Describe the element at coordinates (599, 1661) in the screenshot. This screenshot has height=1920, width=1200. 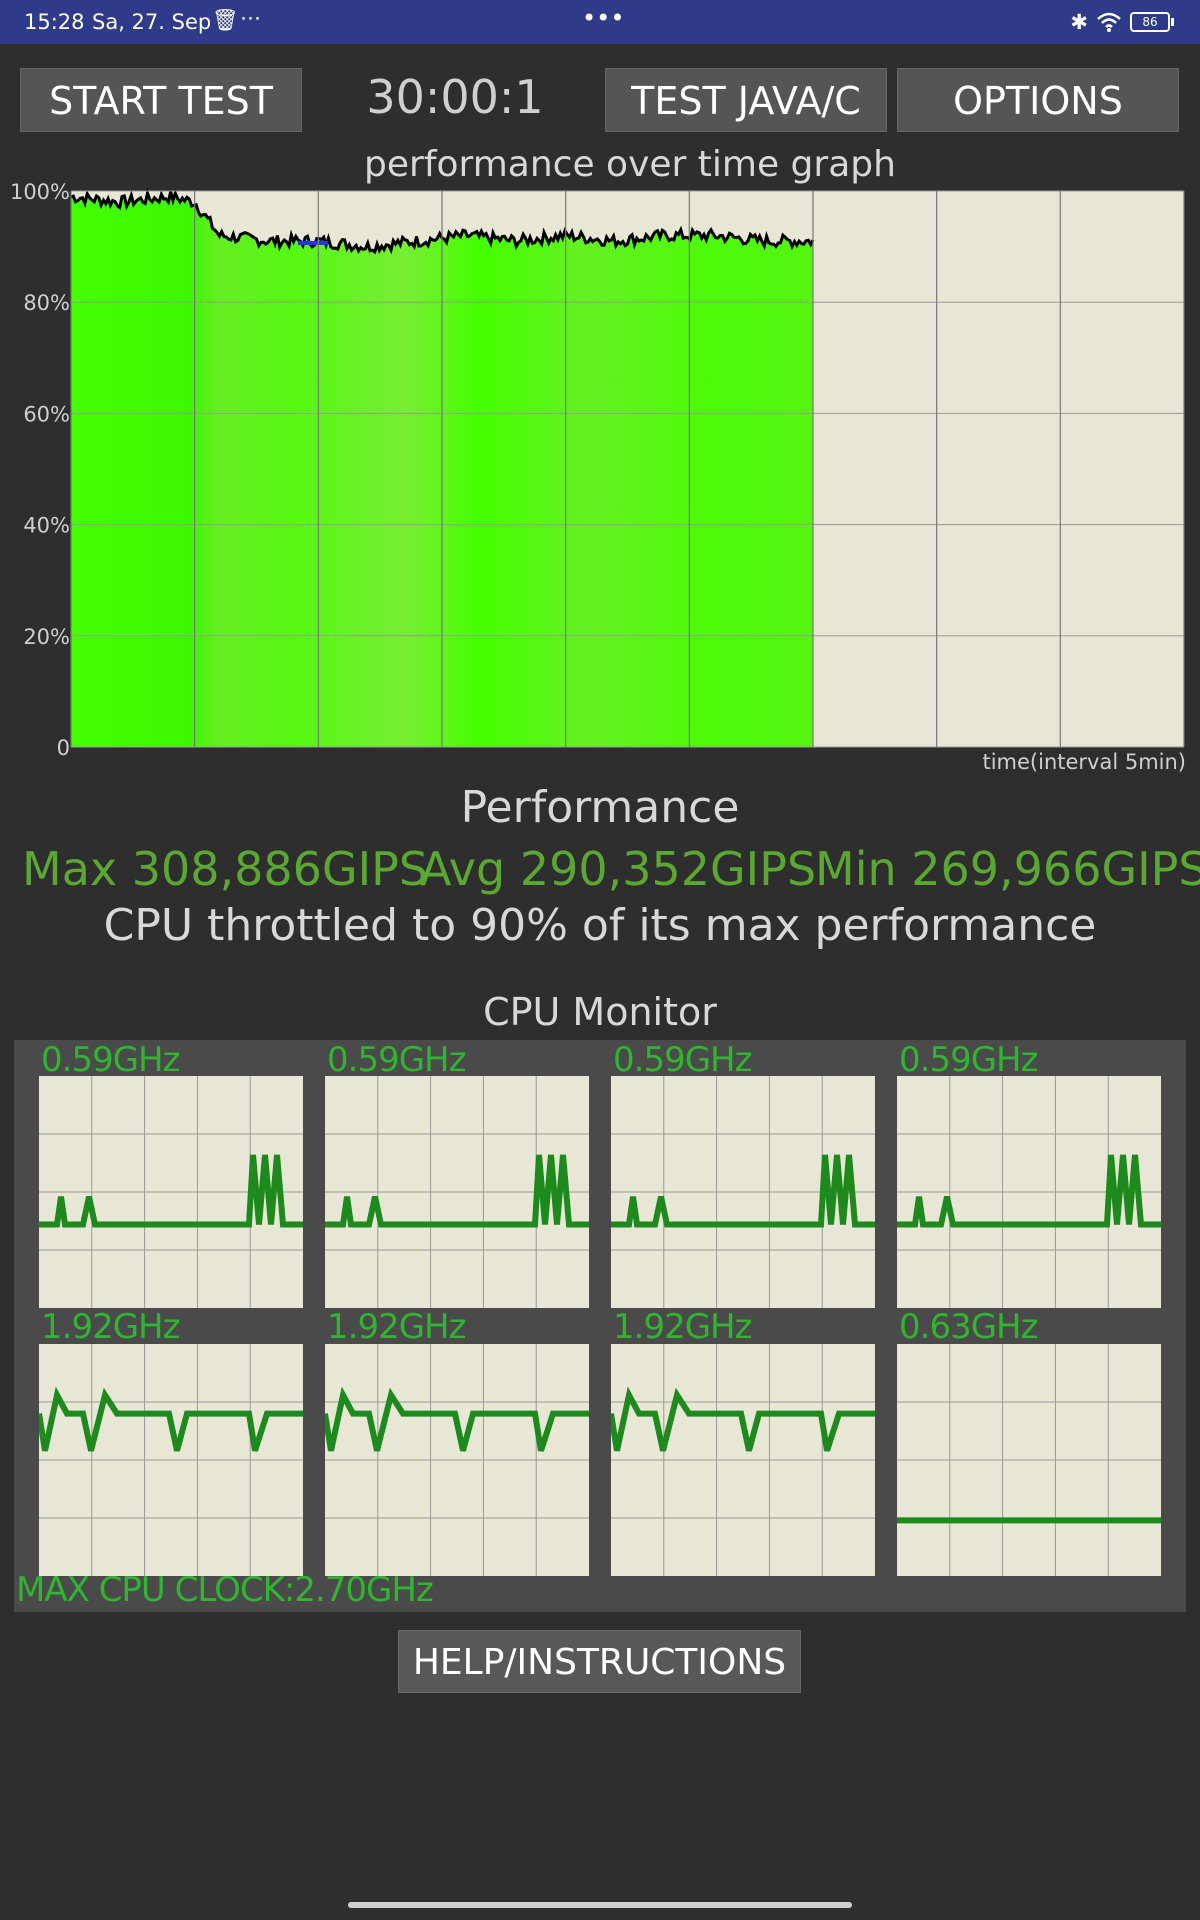
I see `help-instructions-button: HELP/INSTRUCTIONS` at that location.